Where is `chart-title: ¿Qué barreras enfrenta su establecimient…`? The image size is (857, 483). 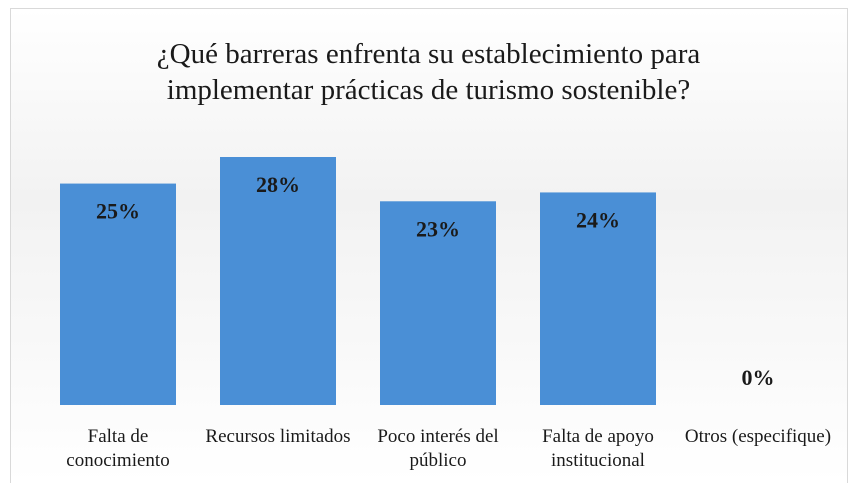 chart-title: ¿Qué barreras enfrenta su establecimient… is located at coordinates (428, 72).